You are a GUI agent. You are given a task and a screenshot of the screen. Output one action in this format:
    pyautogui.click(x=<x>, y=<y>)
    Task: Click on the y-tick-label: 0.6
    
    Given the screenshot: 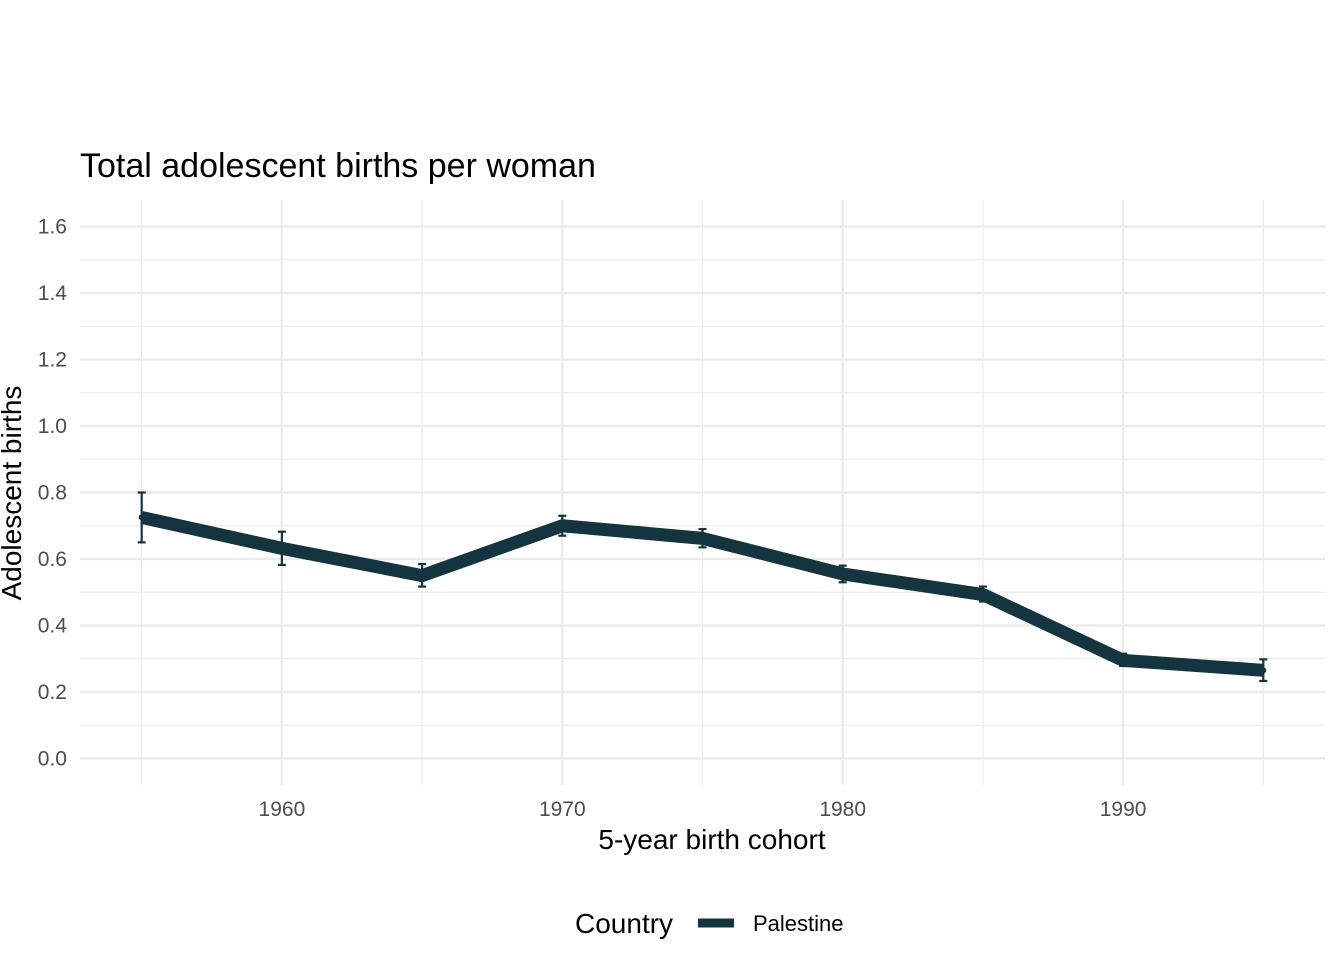 What is the action you would take?
    pyautogui.click(x=52, y=559)
    